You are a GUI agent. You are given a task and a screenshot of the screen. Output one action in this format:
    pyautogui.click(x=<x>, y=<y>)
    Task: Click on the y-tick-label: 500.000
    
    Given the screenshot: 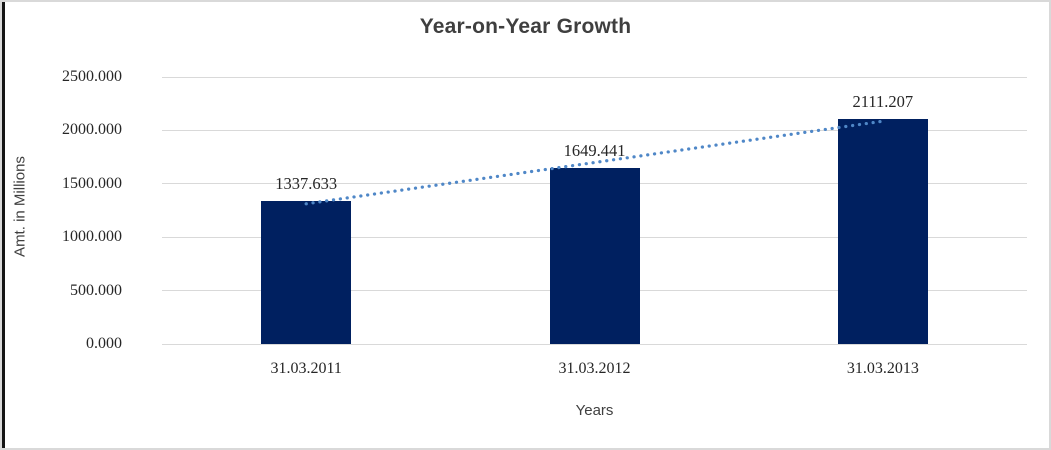 What is the action you would take?
    pyautogui.click(x=96, y=290)
    